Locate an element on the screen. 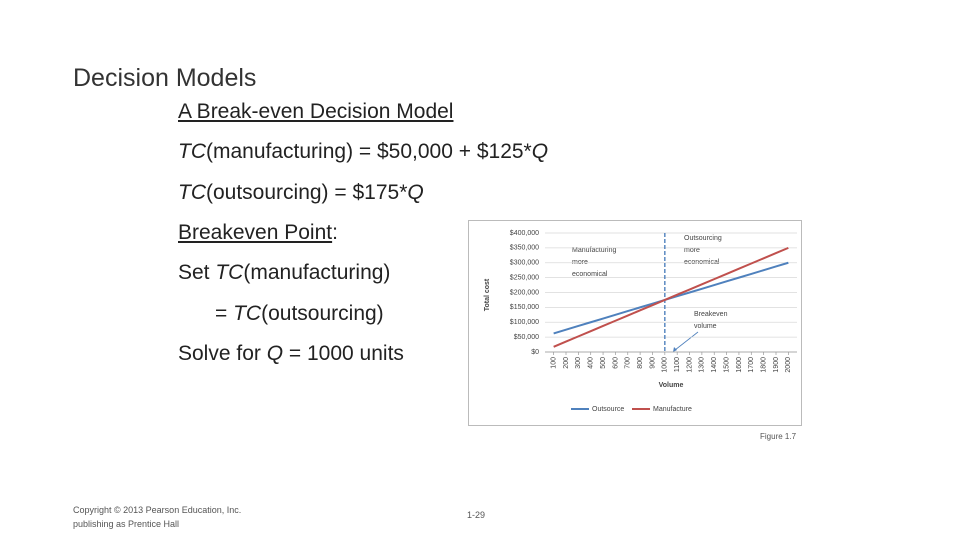  y-tick-label: $400,000 is located at coordinates (524, 233).